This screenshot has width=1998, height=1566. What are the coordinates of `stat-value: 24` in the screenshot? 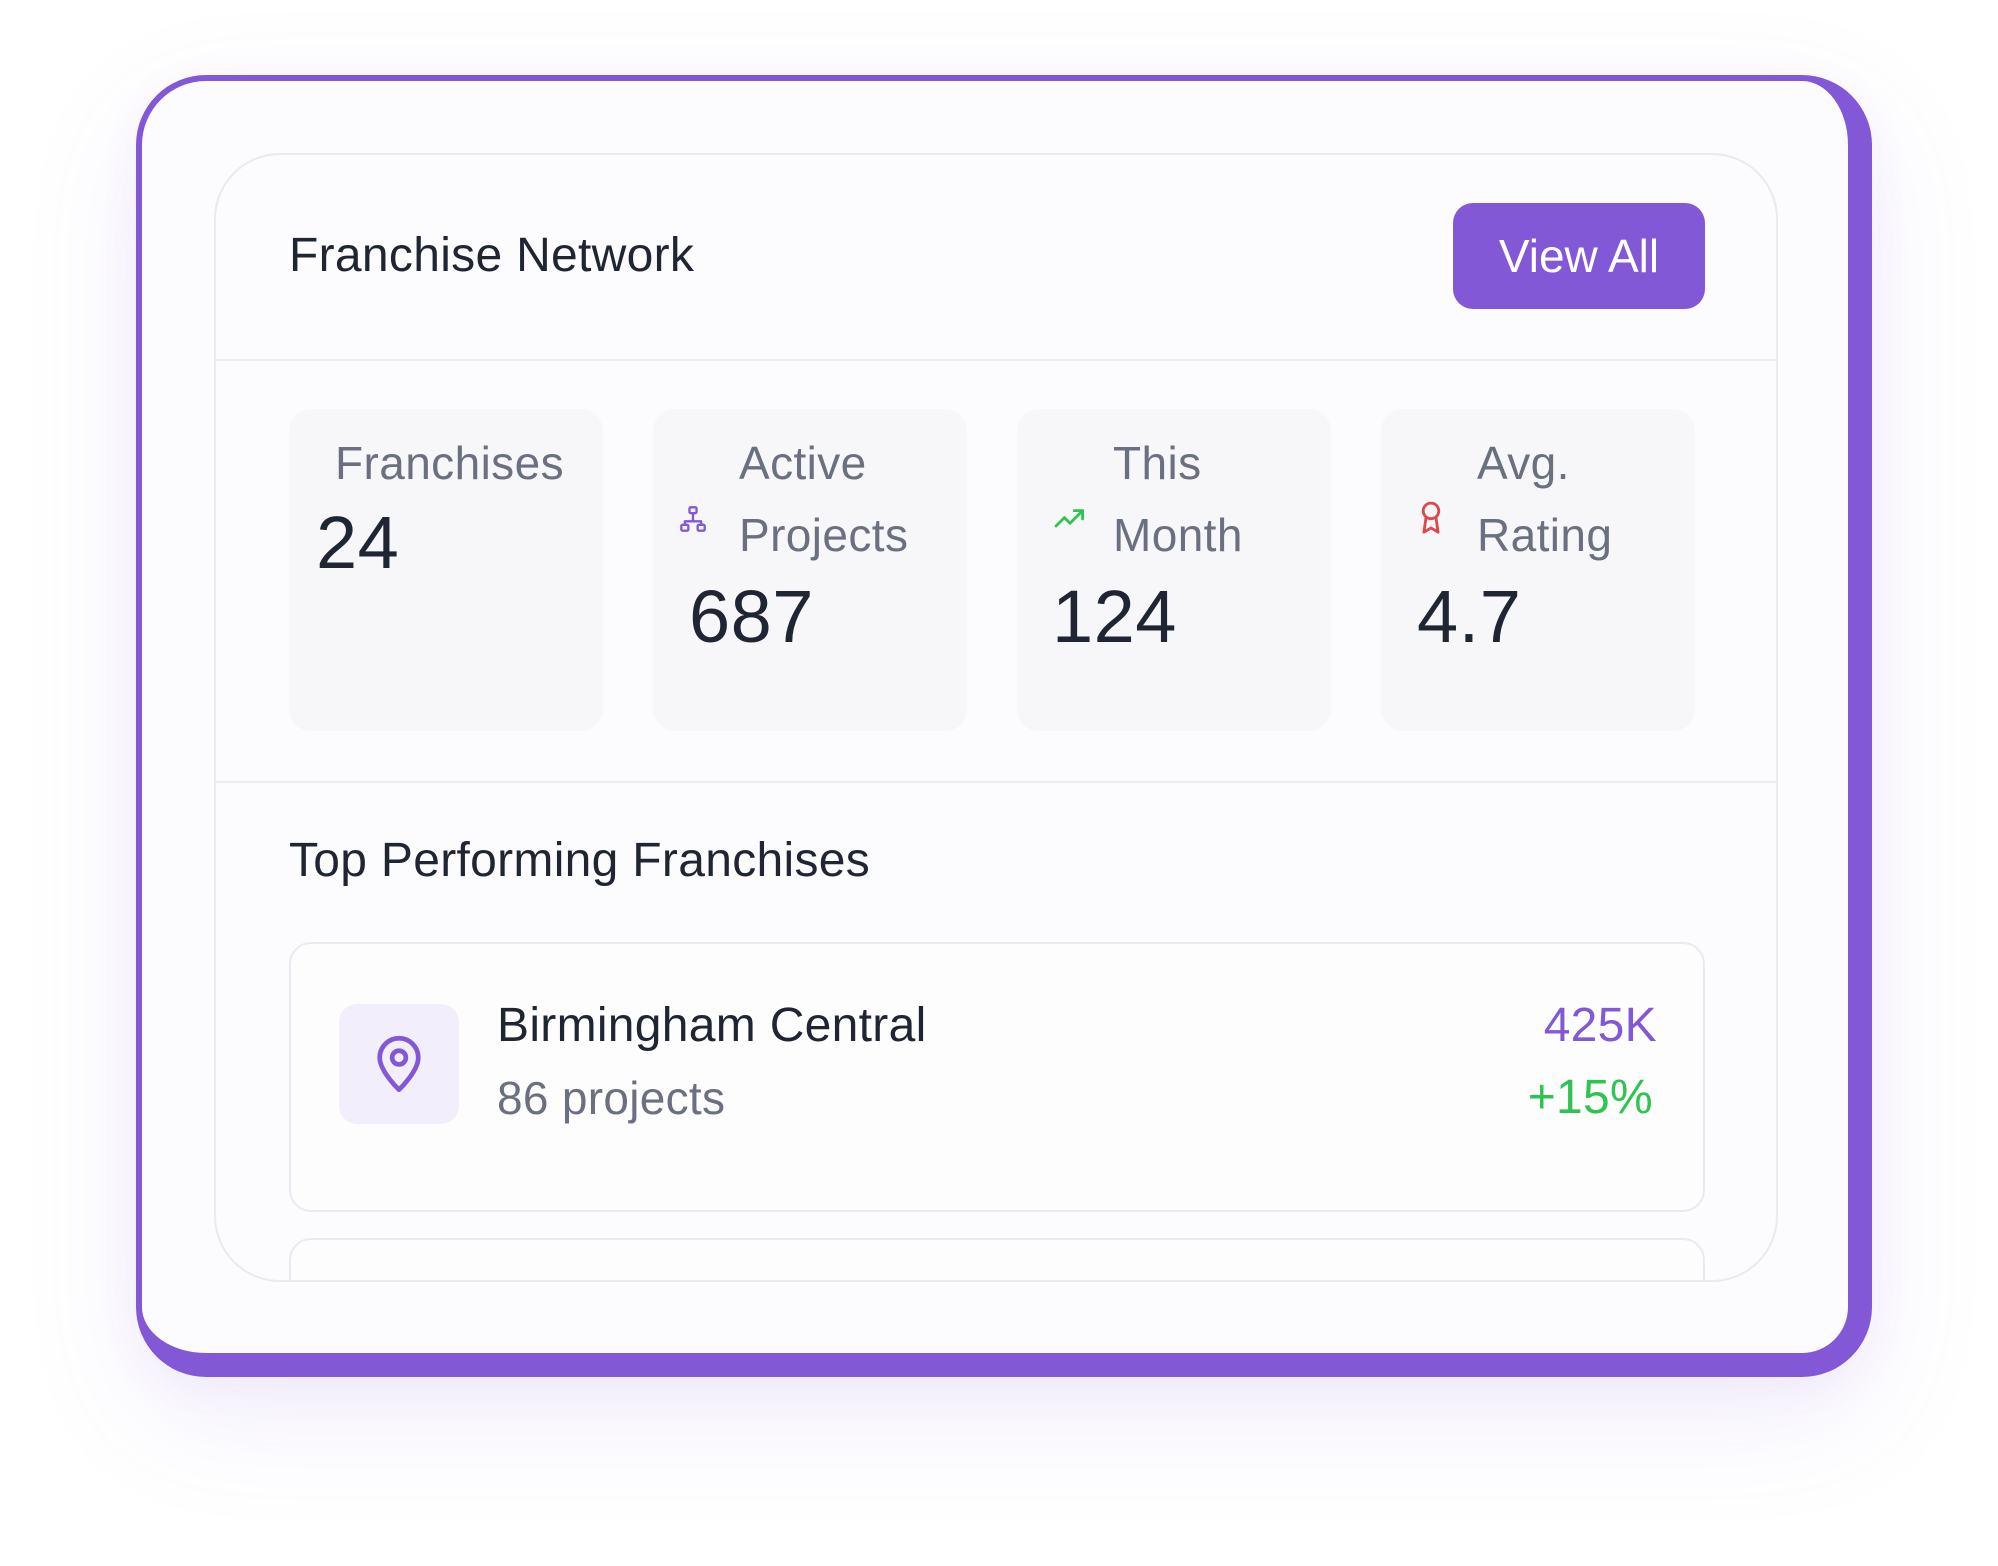 It's located at (358, 542).